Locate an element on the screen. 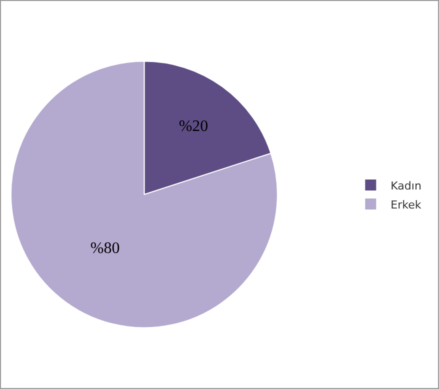 This screenshot has width=439, height=389. data-label: %80 is located at coordinates (105, 248).